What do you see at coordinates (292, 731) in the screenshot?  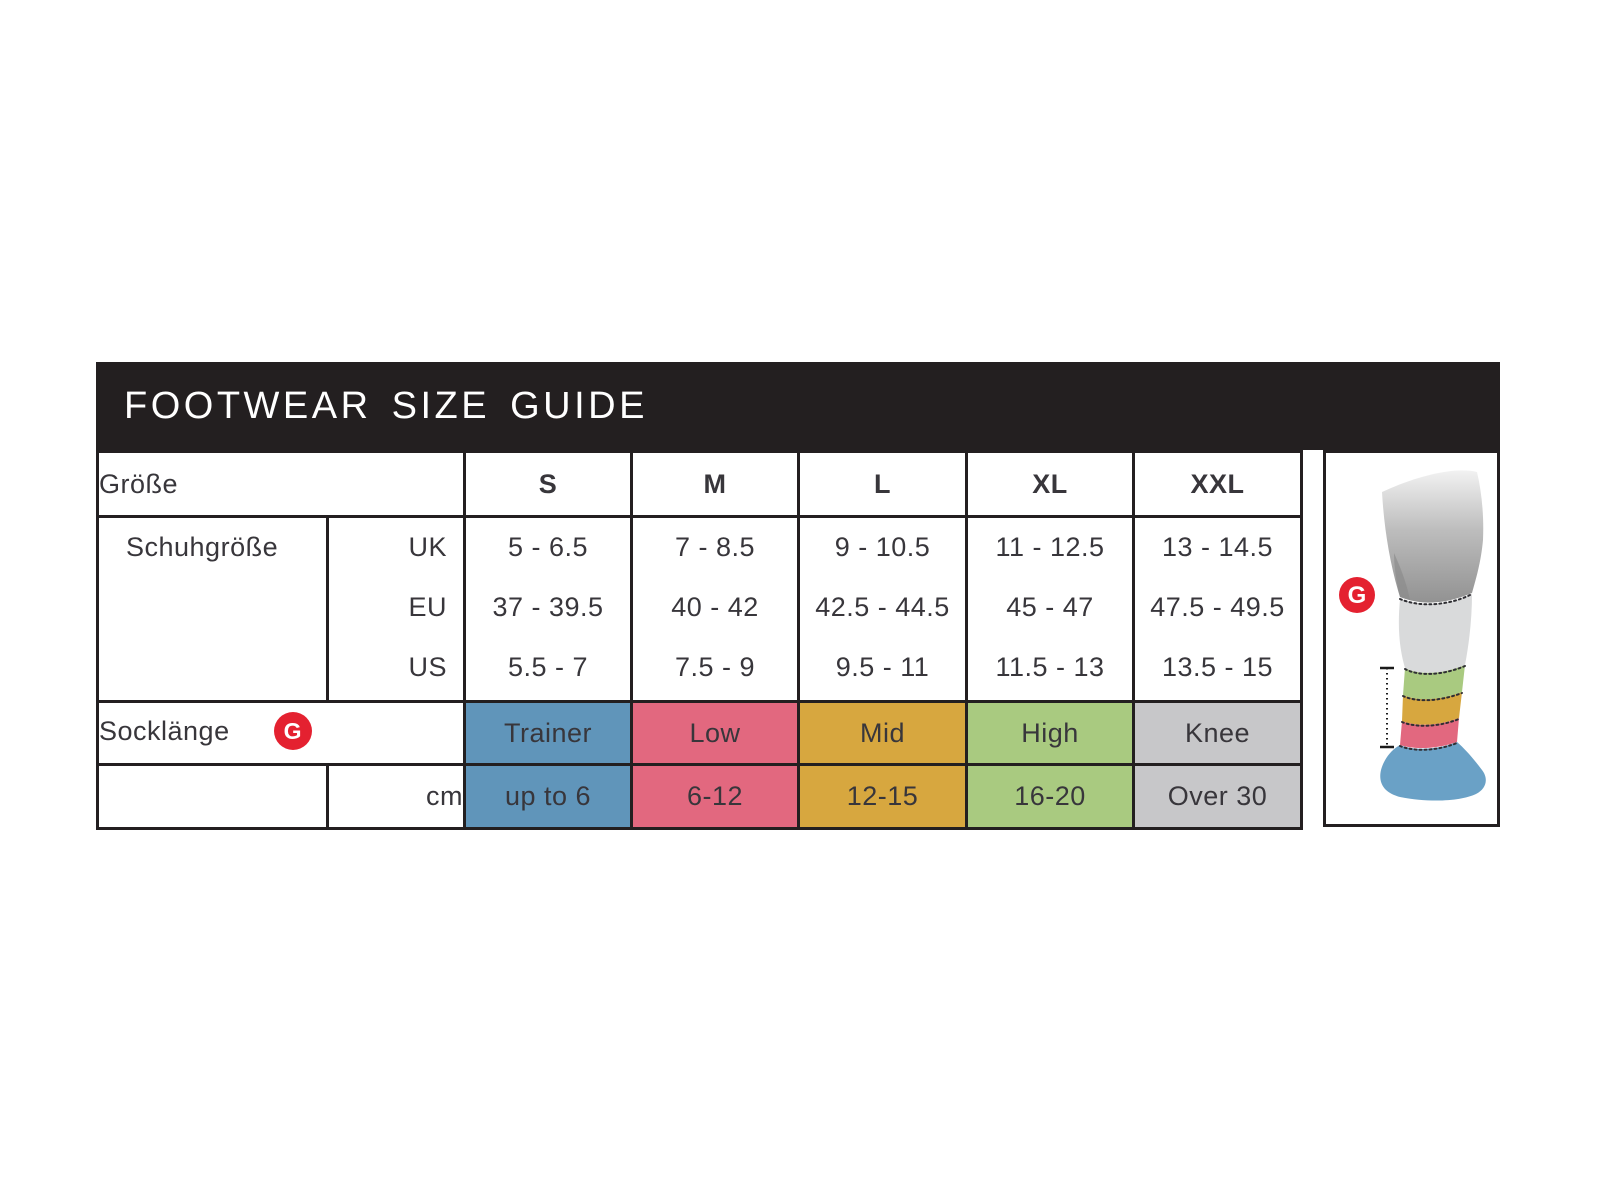 I see `g-badge: G` at bounding box center [292, 731].